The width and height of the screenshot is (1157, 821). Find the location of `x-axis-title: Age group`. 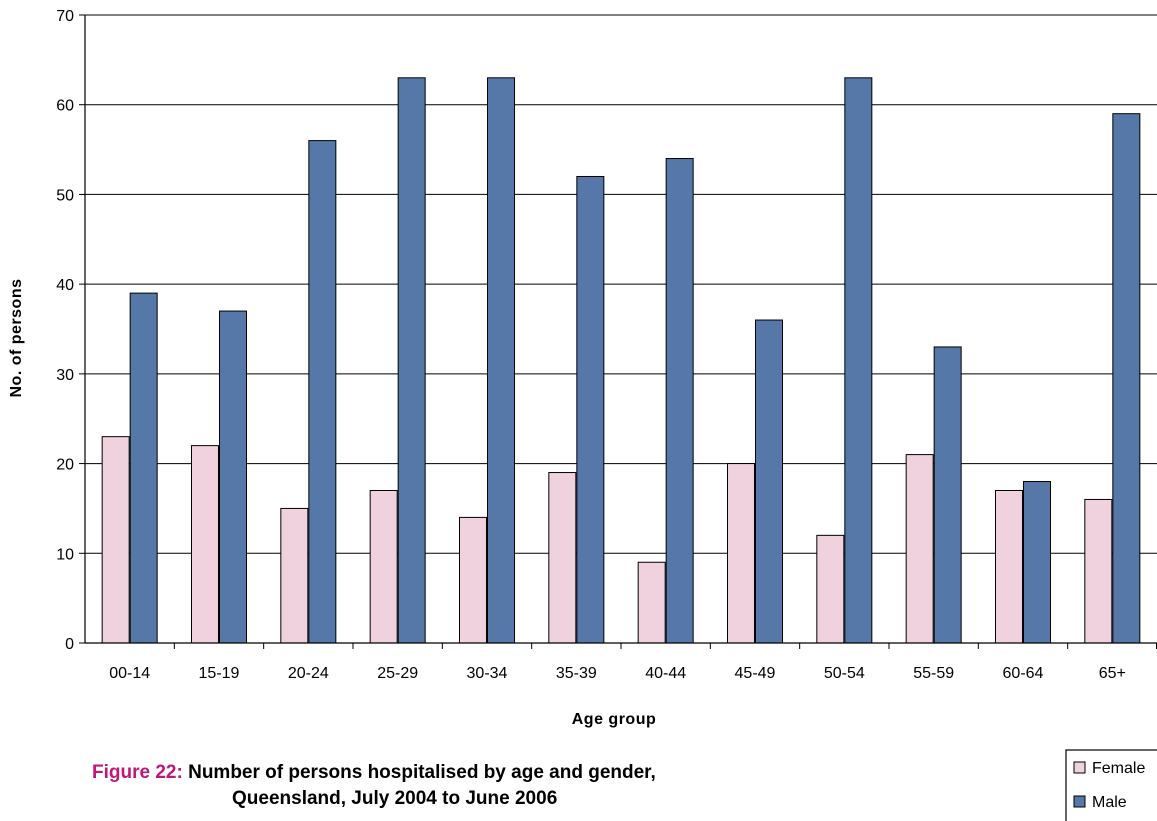

x-axis-title: Age group is located at coordinates (614, 719).